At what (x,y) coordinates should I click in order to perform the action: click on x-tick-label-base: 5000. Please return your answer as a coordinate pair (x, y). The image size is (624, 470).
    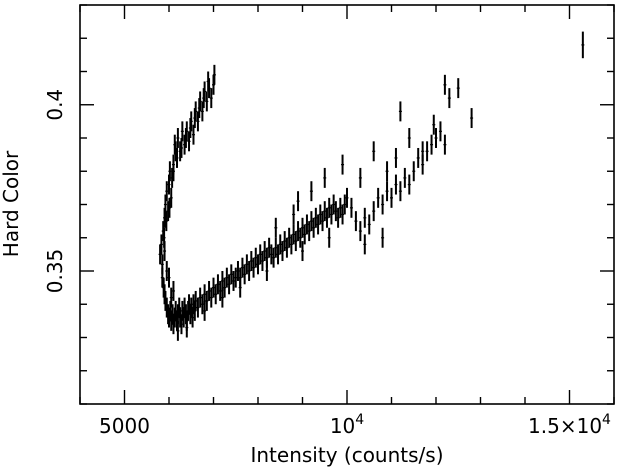
    Looking at the image, I should click on (124, 426).